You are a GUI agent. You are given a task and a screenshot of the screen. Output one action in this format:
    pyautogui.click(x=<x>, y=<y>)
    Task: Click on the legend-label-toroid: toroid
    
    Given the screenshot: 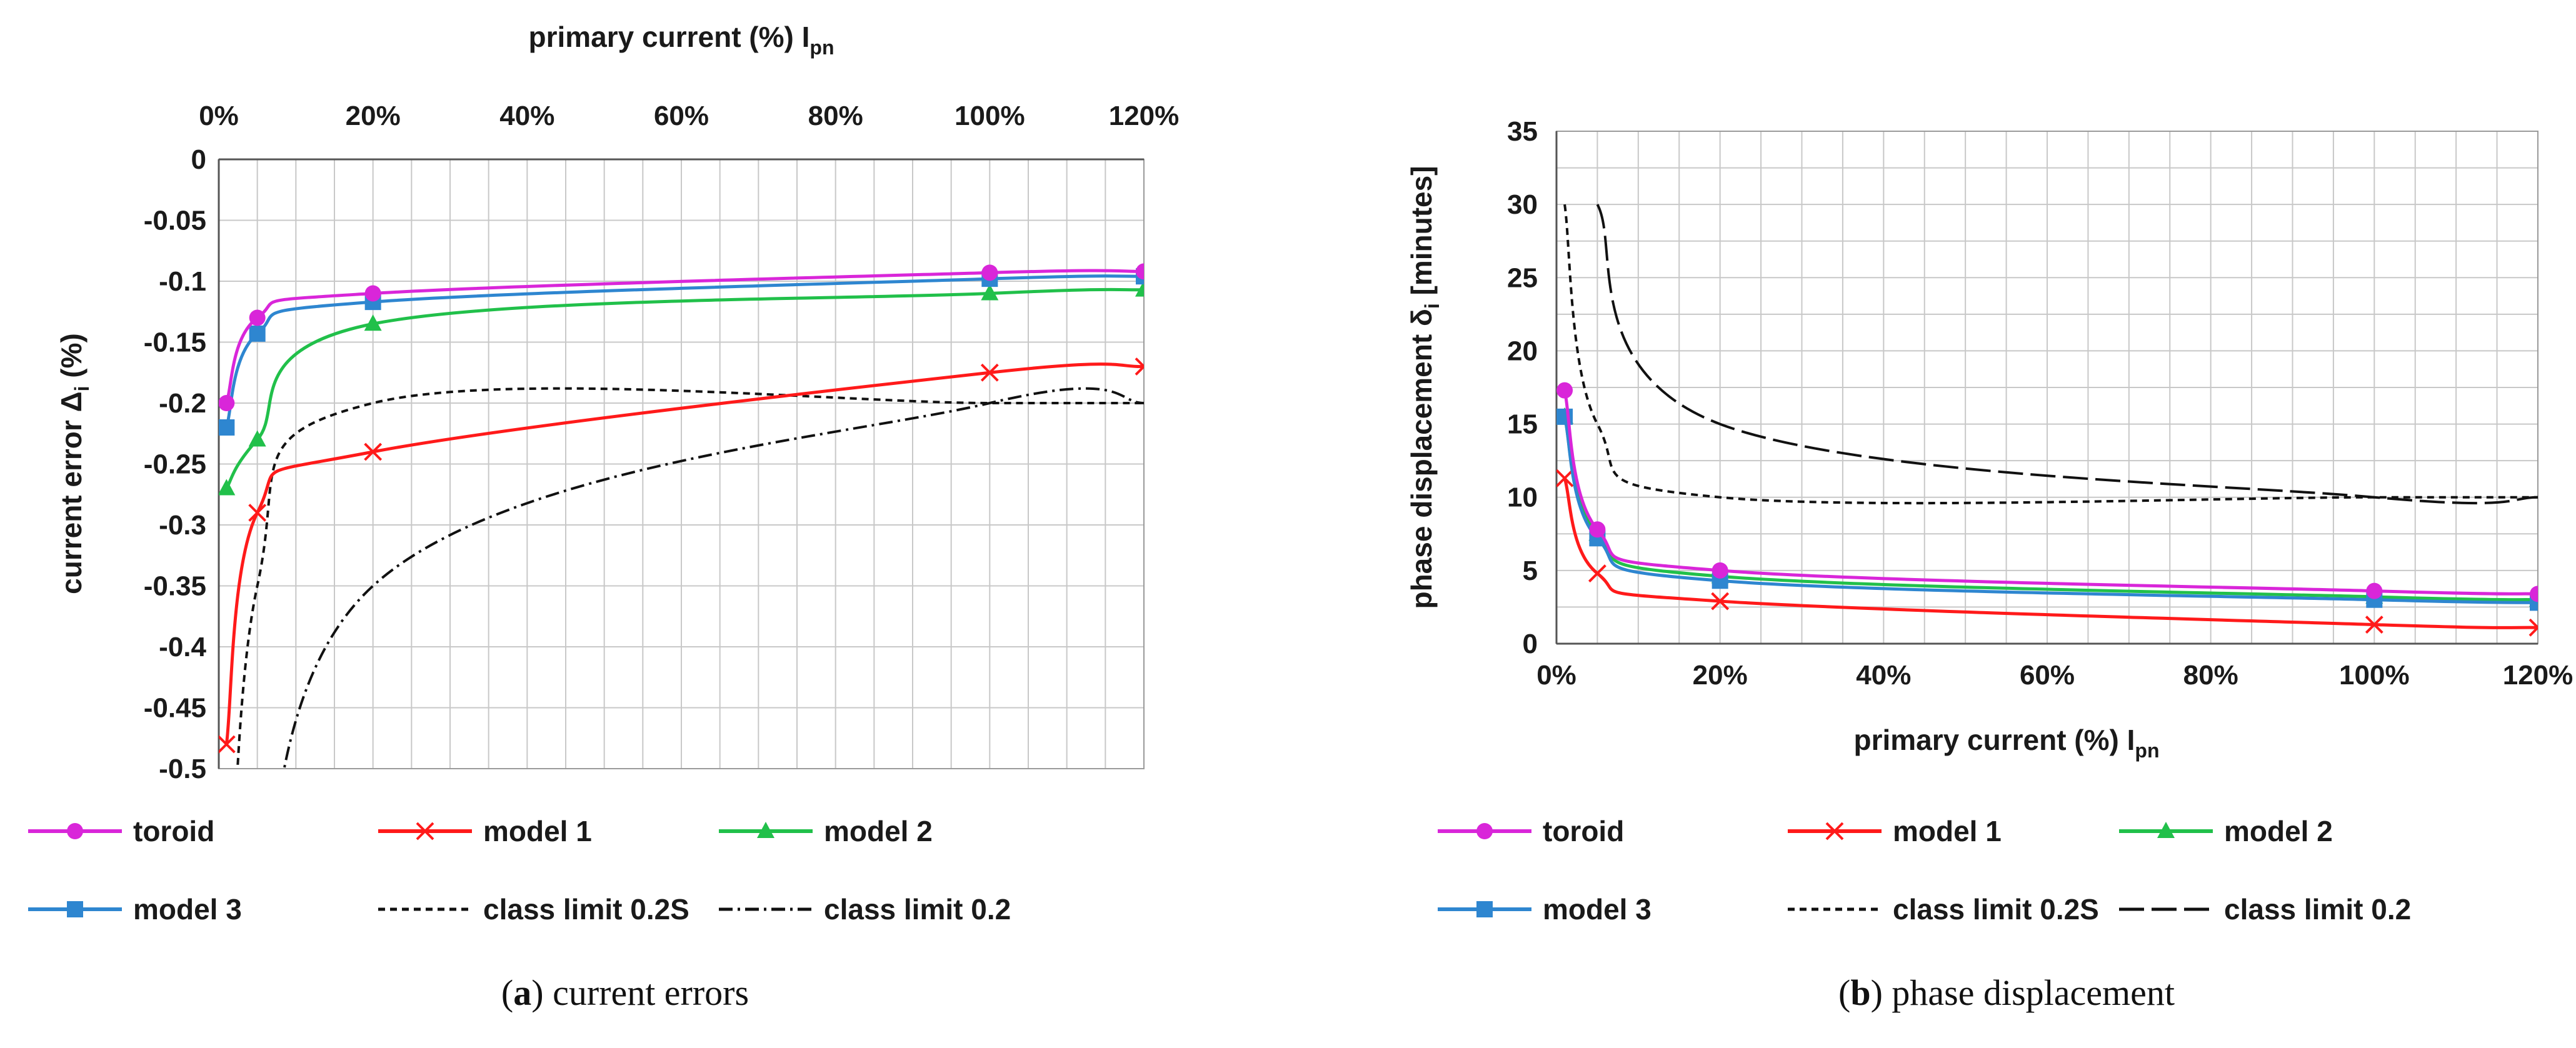 What is the action you would take?
    pyautogui.click(x=173, y=831)
    